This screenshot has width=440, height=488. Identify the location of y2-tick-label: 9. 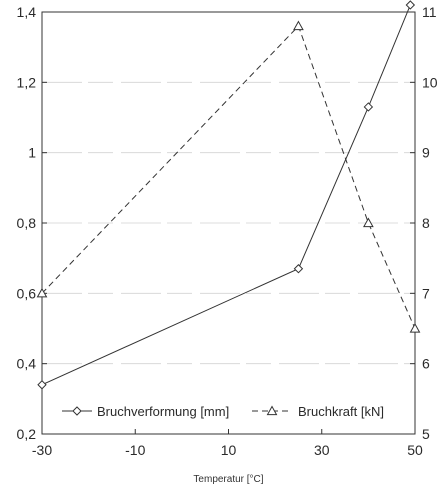
(426, 153).